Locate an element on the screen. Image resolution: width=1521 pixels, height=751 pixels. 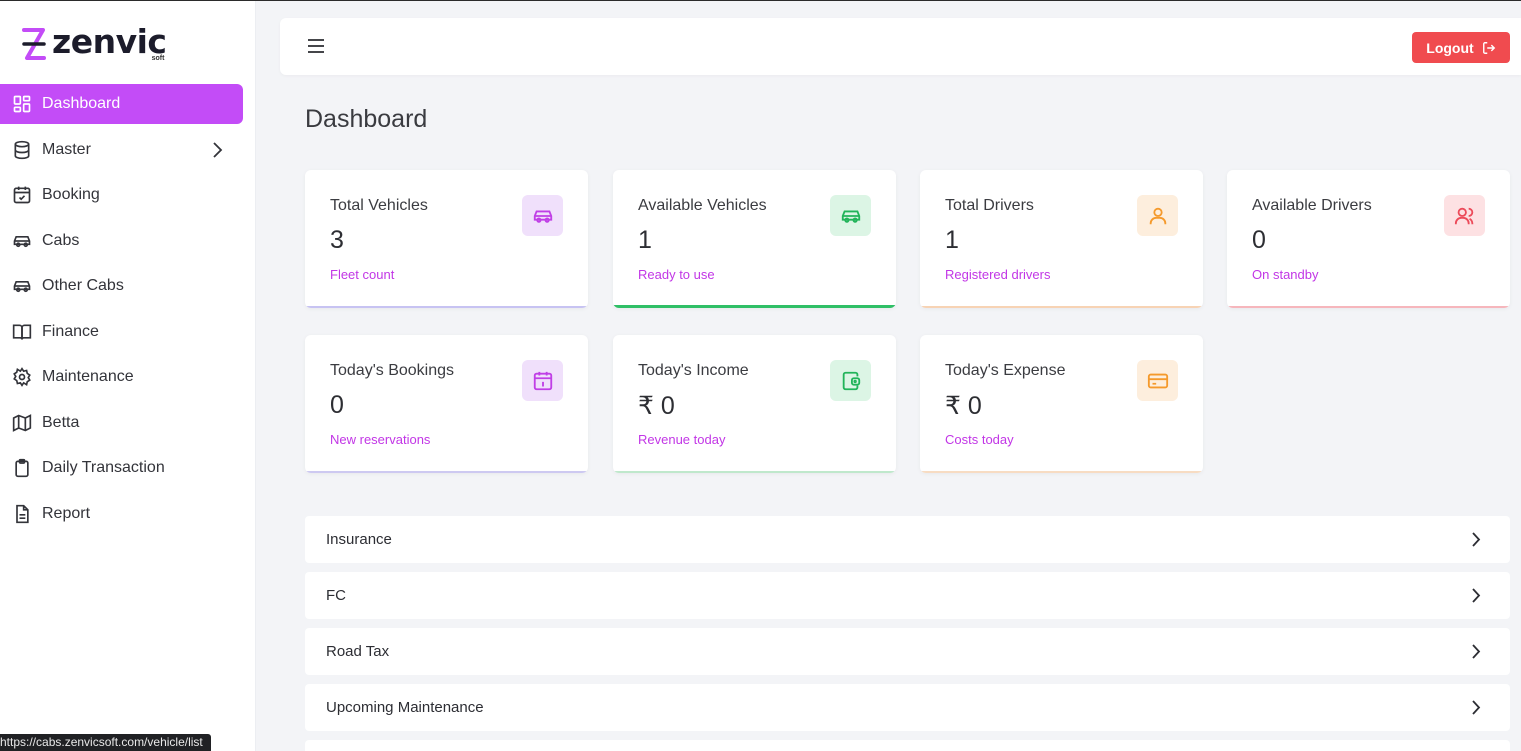
section-road-tax: Road Tax is located at coordinates (907, 651).